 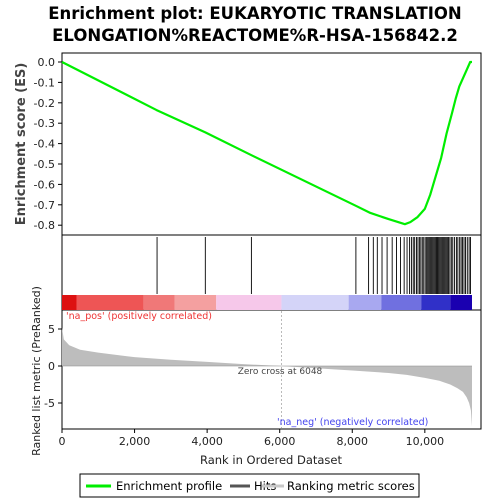 What do you see at coordinates (353, 441) in the screenshot?
I see `x-tick-label: 8,000` at bounding box center [353, 441].